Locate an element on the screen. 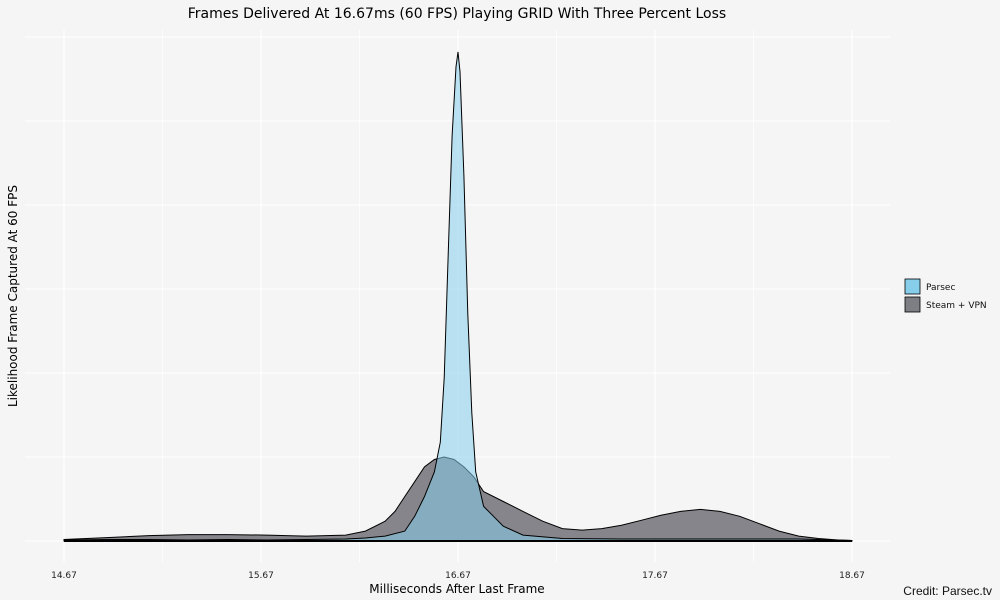  x-tick-label: 18.67 is located at coordinates (852, 576).